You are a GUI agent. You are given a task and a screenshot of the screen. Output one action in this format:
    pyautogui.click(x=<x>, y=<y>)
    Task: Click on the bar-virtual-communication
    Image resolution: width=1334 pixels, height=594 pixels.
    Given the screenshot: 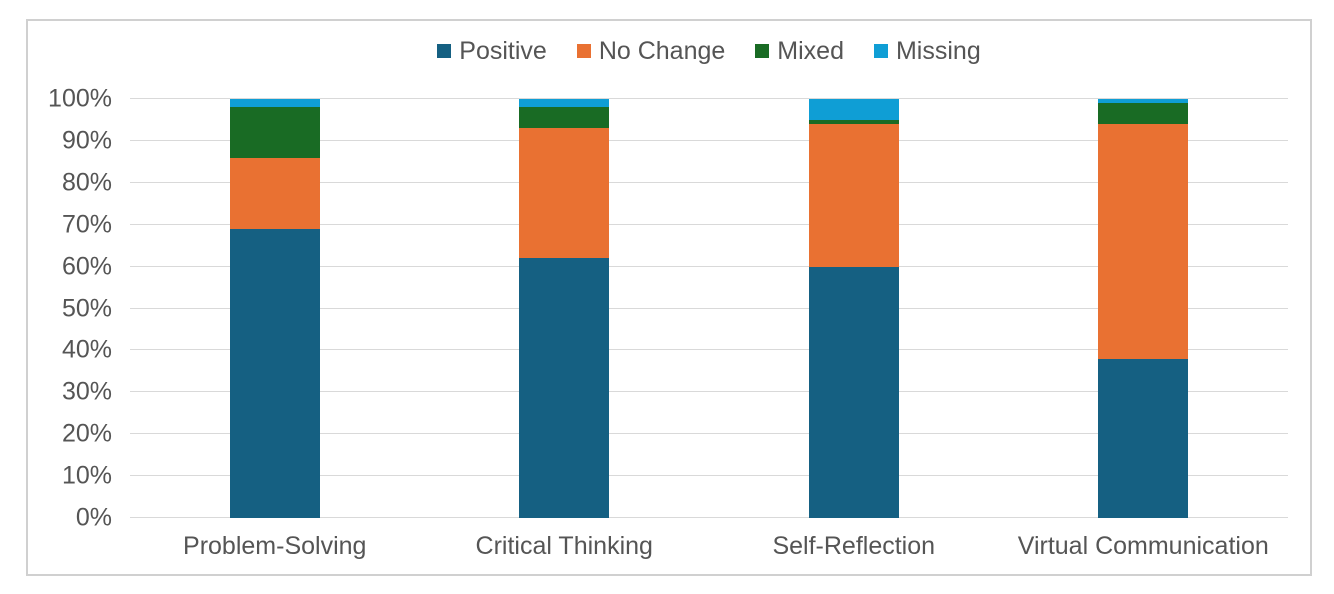 What is the action you would take?
    pyautogui.click(x=1143, y=308)
    